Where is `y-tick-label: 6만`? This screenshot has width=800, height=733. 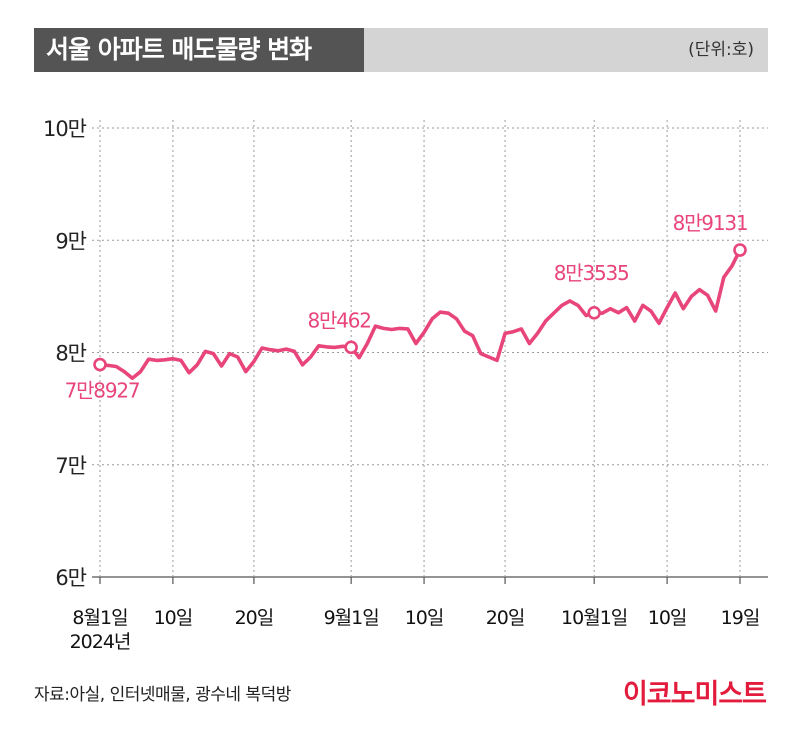 y-tick-label: 6만 is located at coordinates (70, 578).